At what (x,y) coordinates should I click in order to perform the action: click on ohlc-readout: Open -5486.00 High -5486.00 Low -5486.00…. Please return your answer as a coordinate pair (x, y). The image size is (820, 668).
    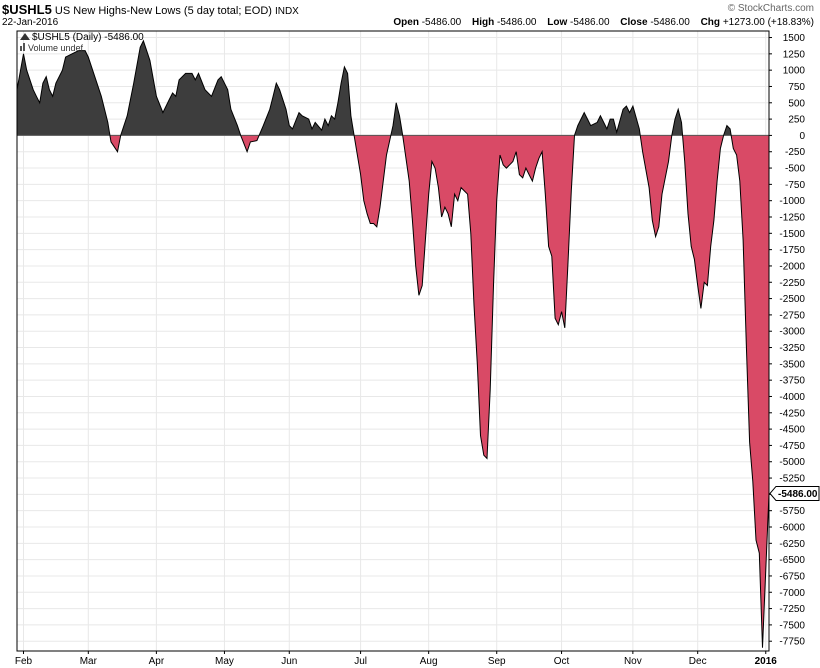
    Looking at the image, I should click on (599, 22).